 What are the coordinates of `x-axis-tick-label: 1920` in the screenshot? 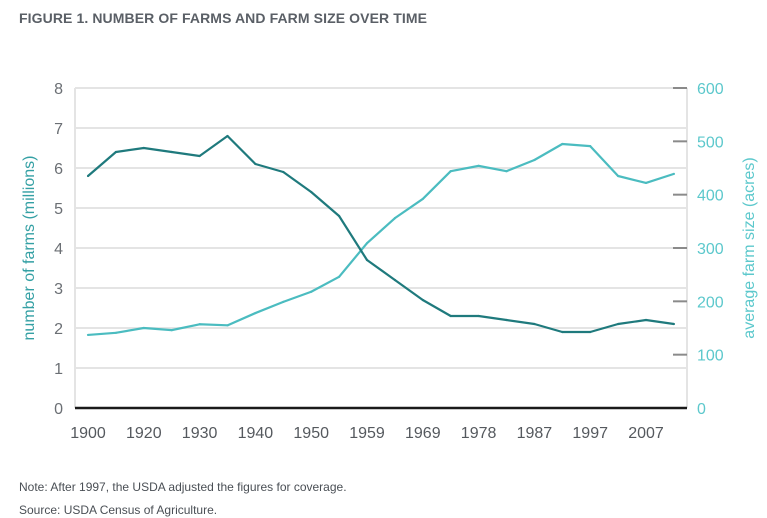 It's located at (144, 433).